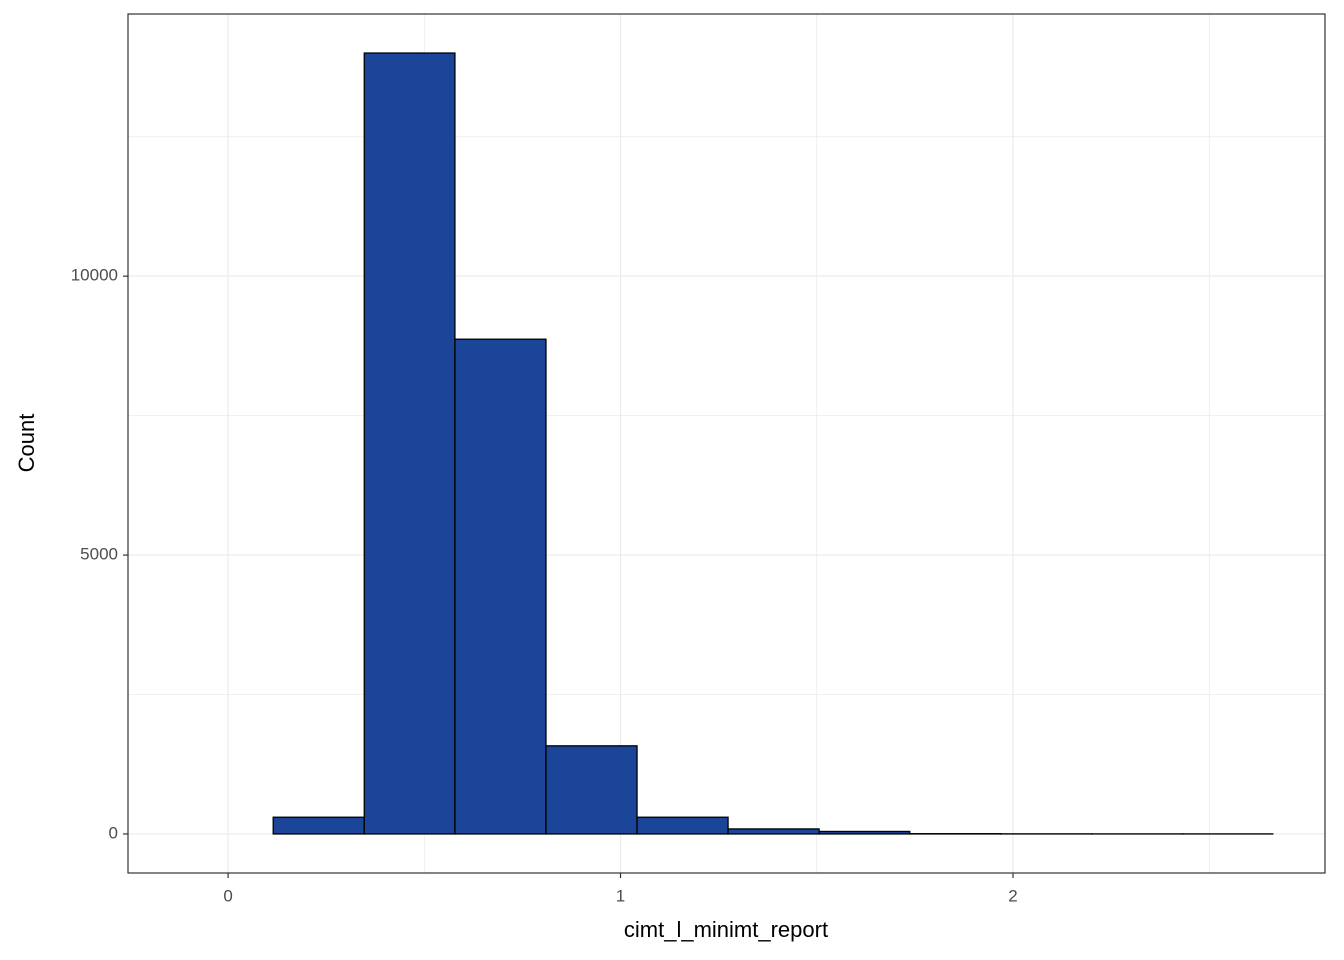  I want to click on y-axis-title: Count, so click(26, 443).